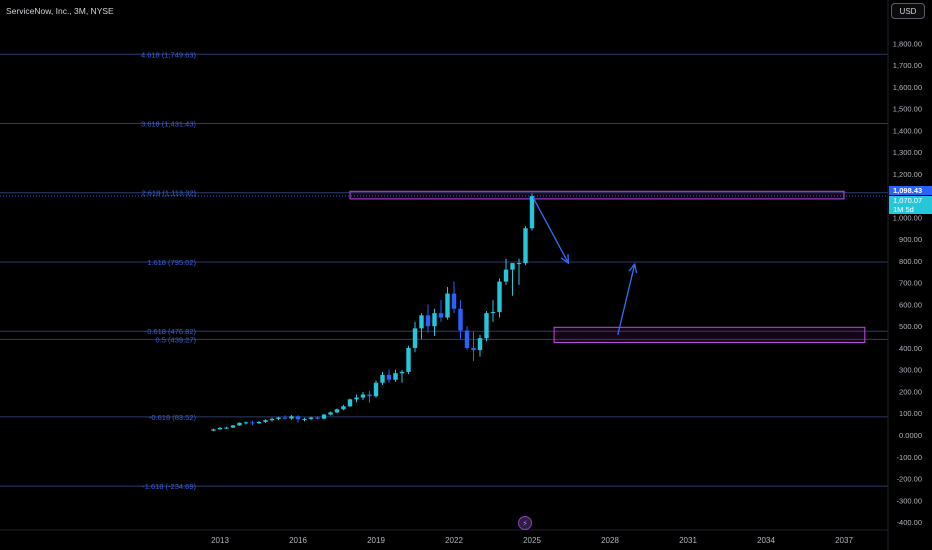  I want to click on y-tick-11: 700.00, so click(910, 283).